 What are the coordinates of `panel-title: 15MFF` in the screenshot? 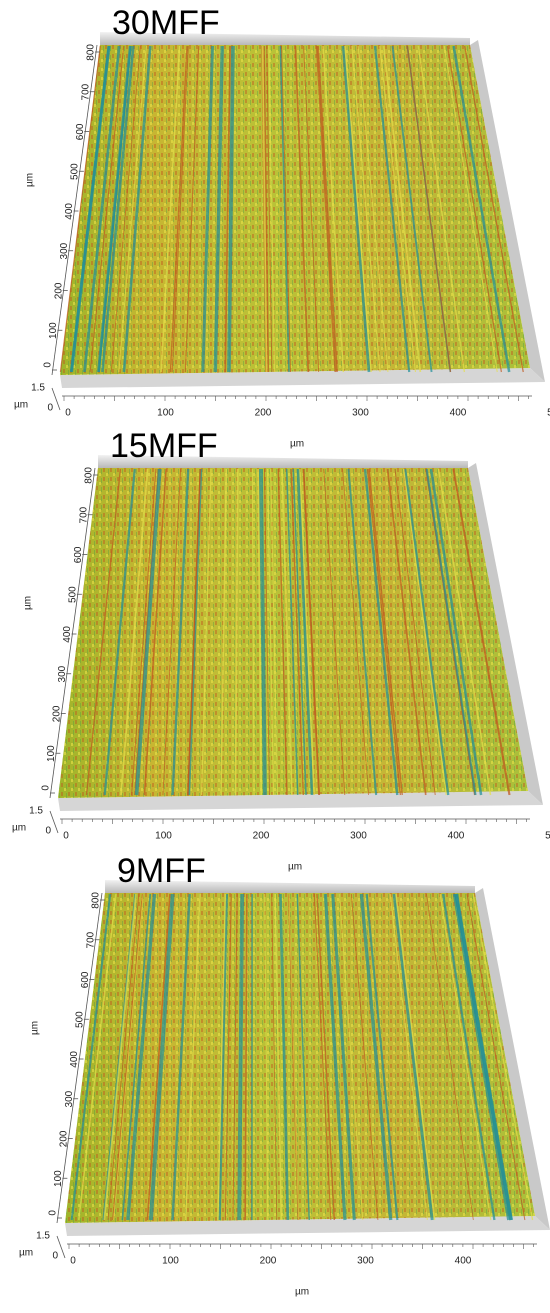 It's located at (164, 446).